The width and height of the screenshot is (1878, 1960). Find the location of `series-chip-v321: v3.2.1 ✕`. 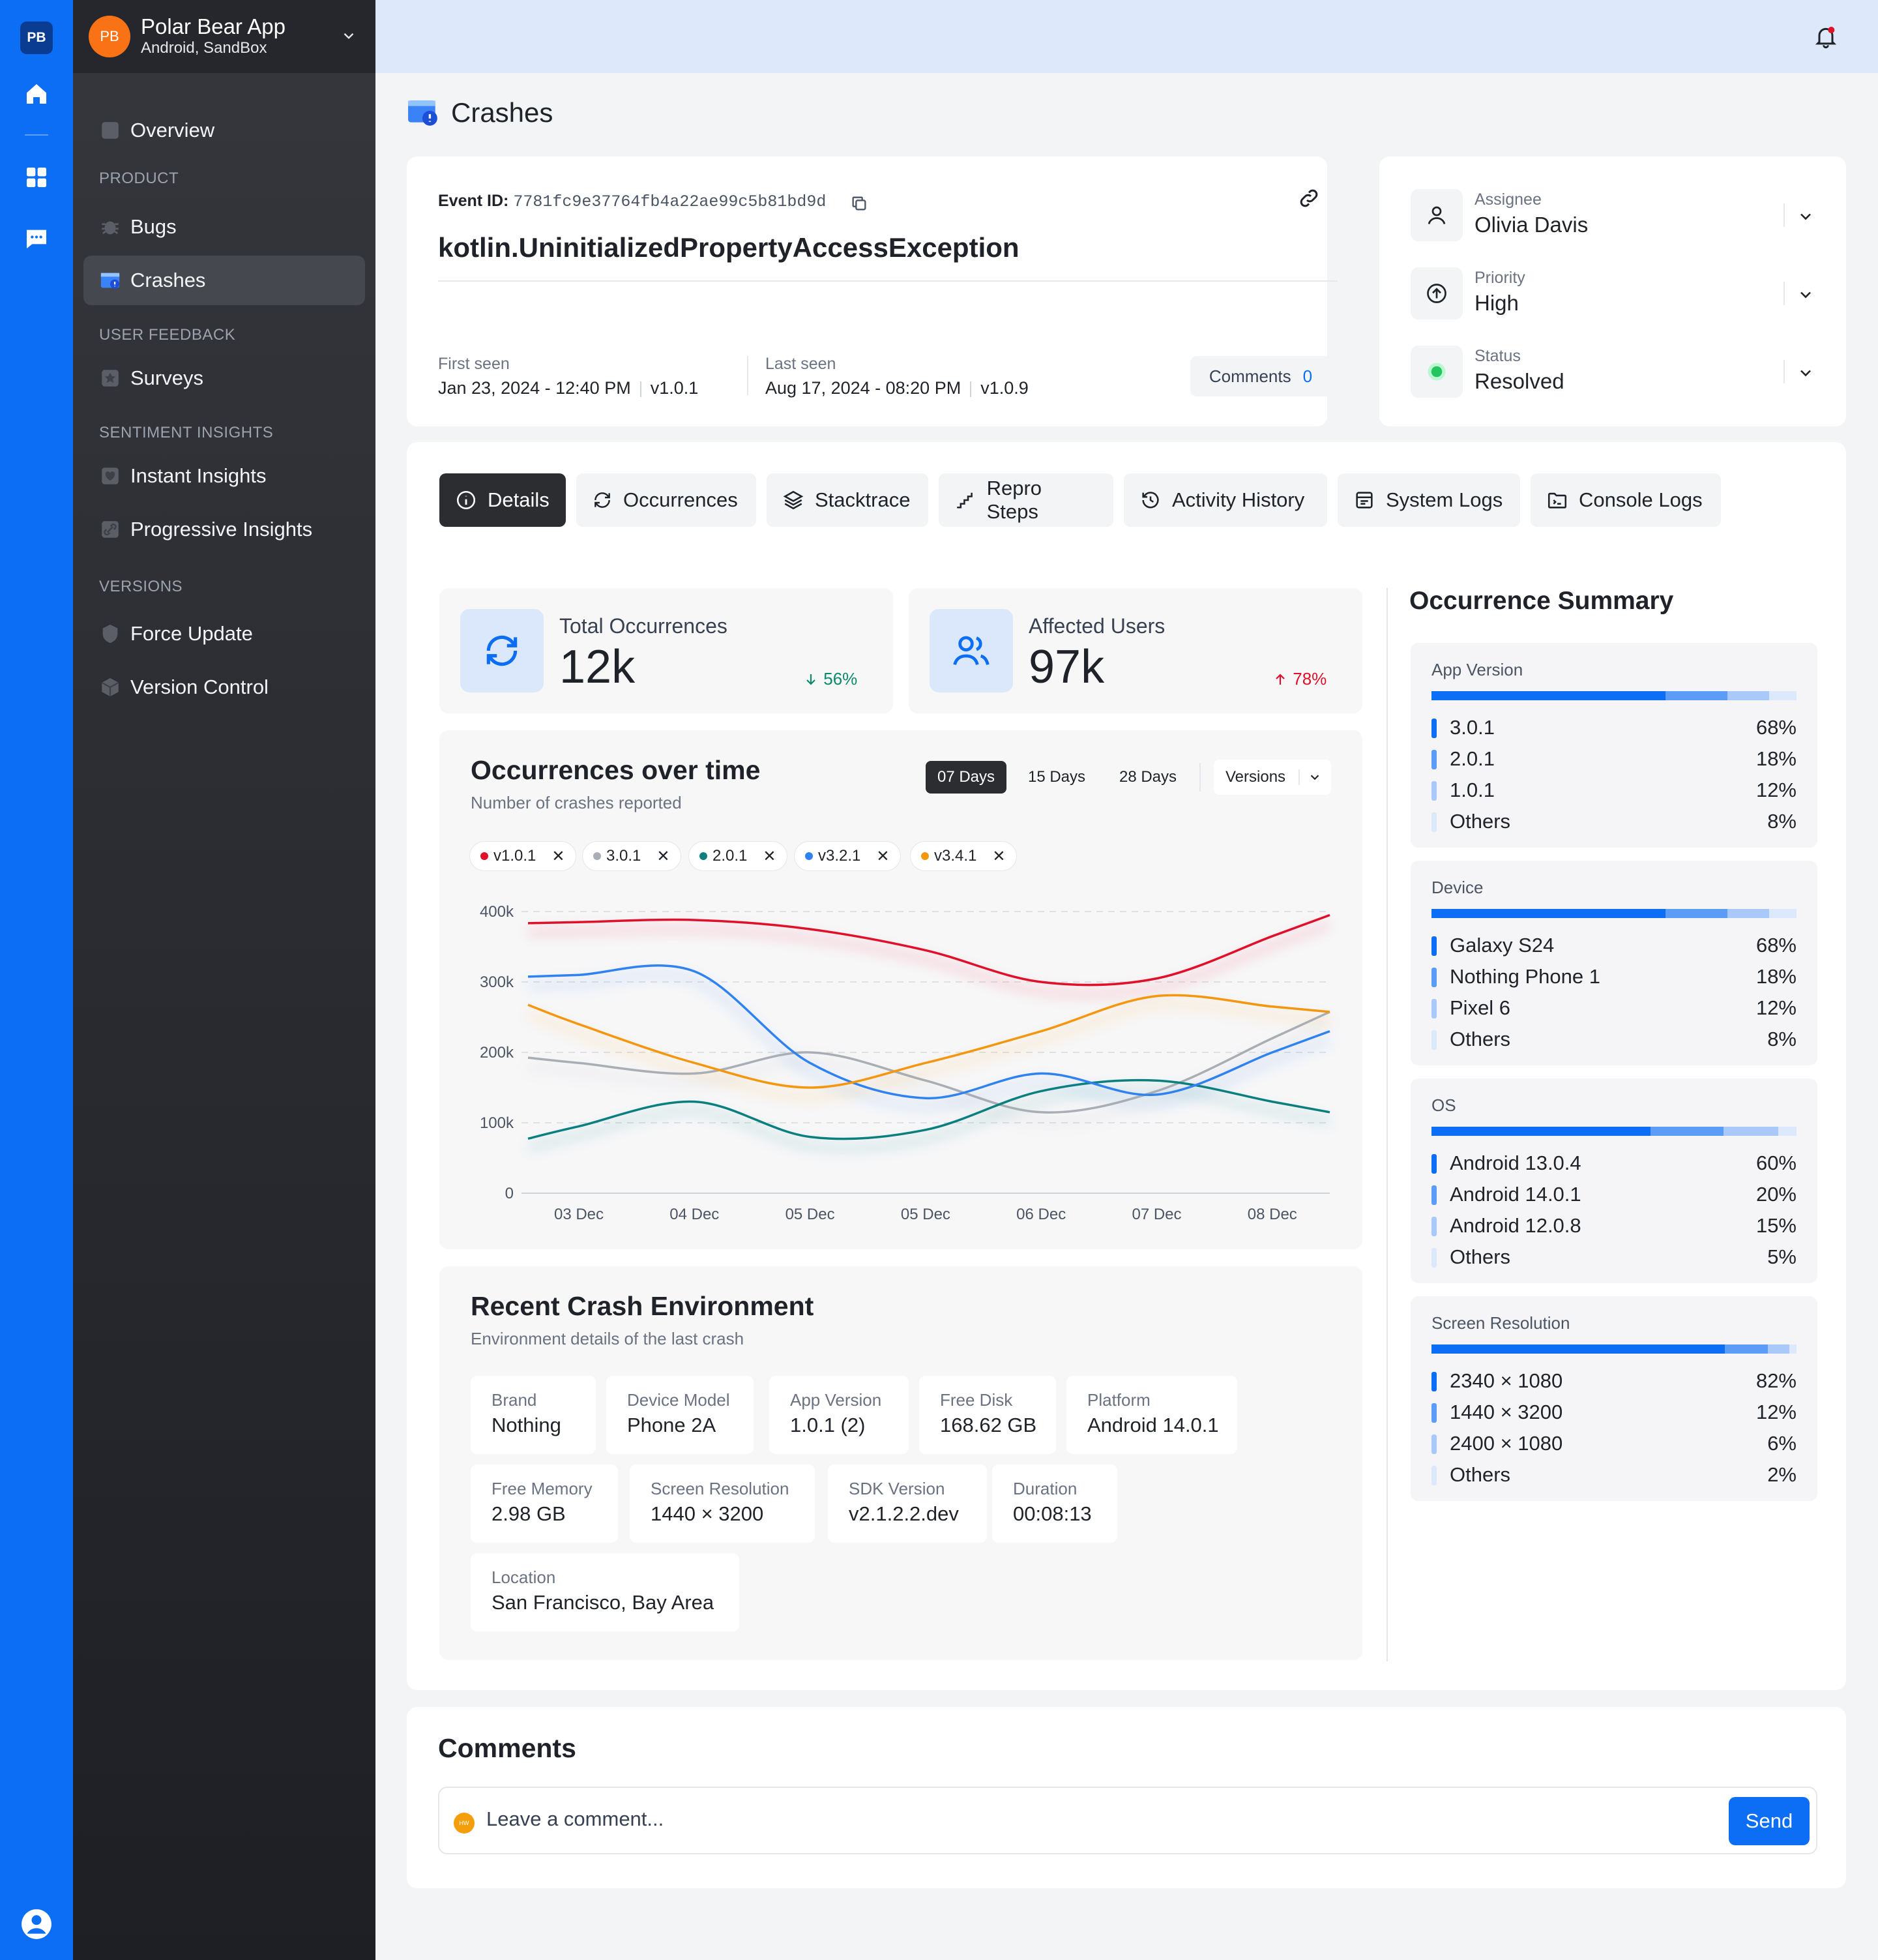

series-chip-v321: v3.2.1 ✕ is located at coordinates (848, 856).